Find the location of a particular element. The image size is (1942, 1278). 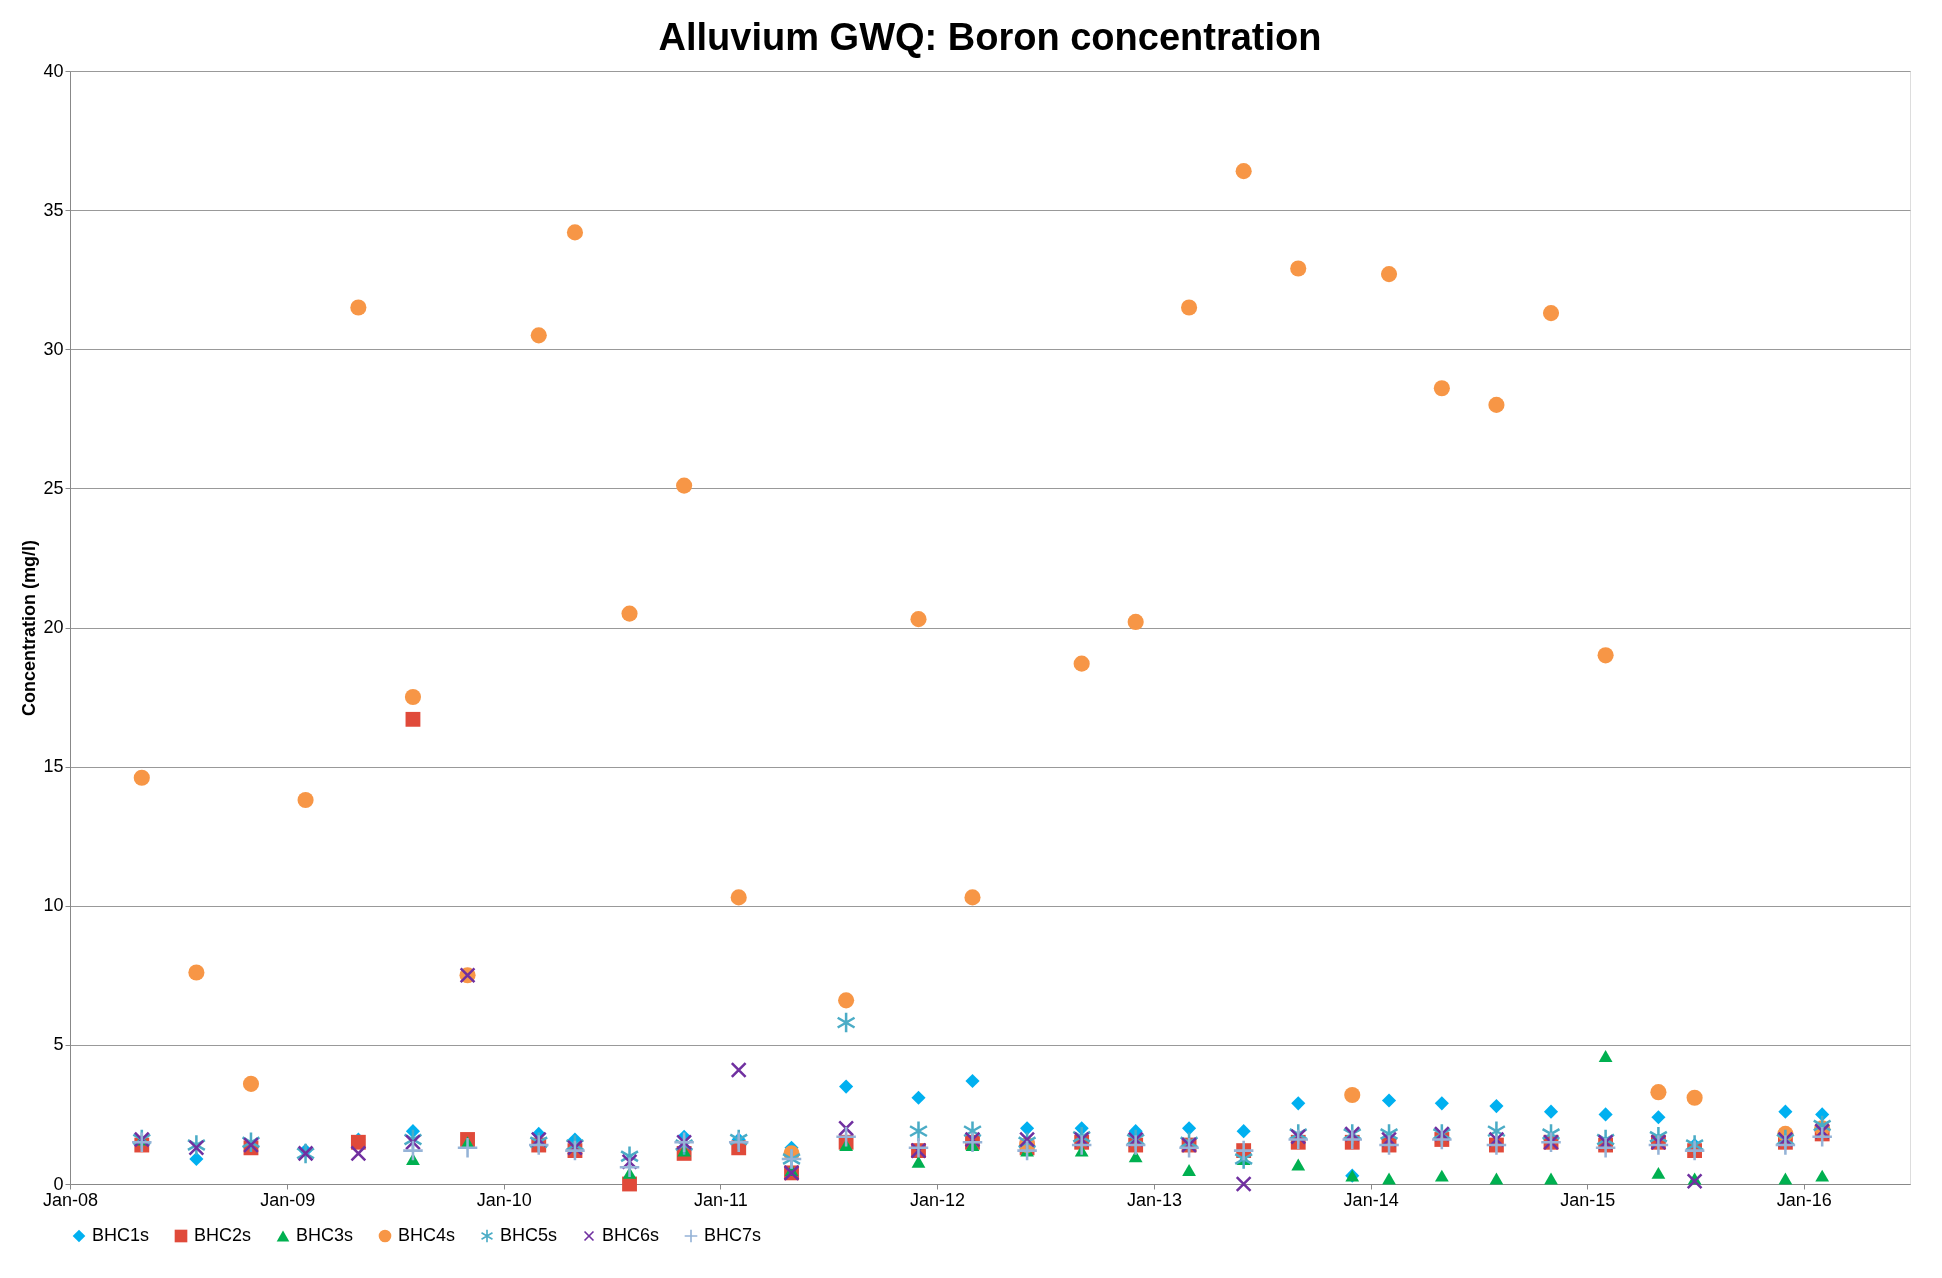

y-tick-label: 15 is located at coordinates (53, 766).